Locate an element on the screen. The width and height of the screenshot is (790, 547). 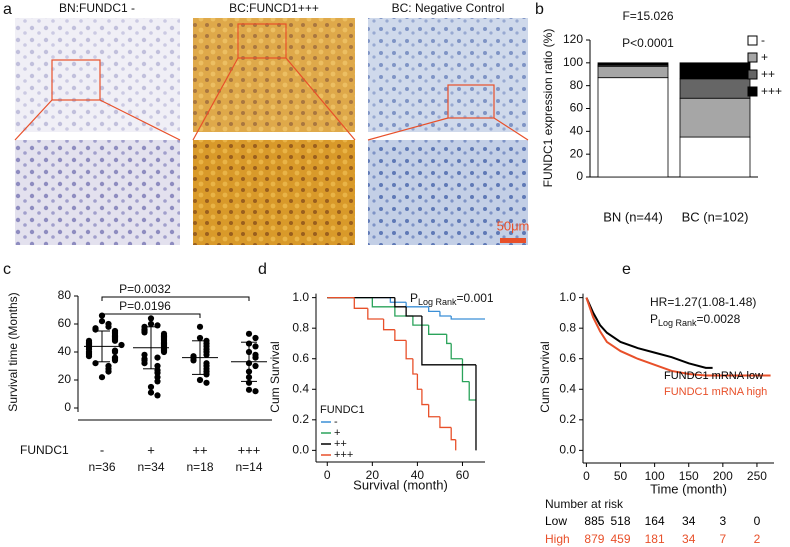
risk-row-name: Low is located at coordinates (556, 521).